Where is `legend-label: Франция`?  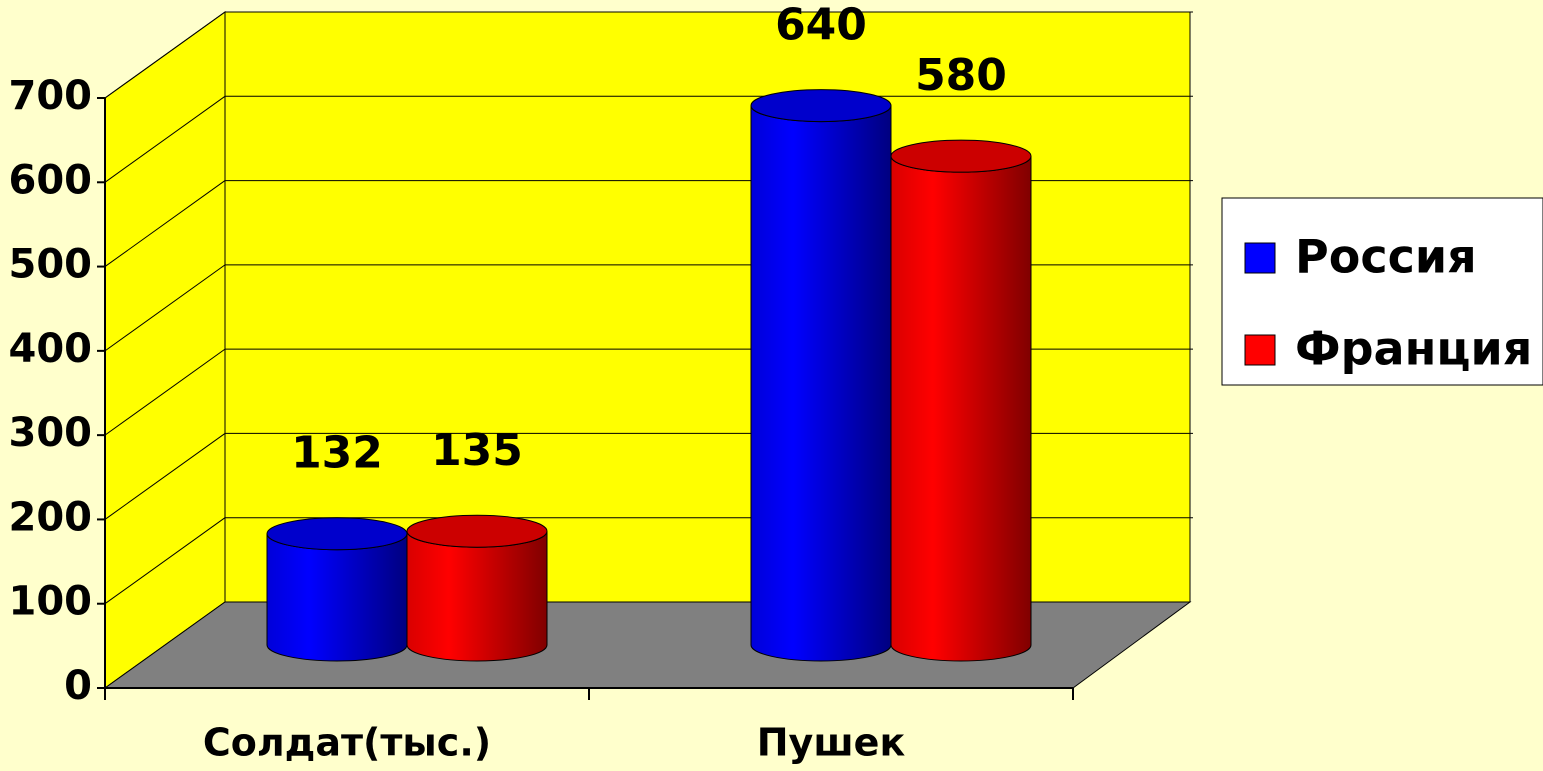 legend-label: Франция is located at coordinates (1413, 349).